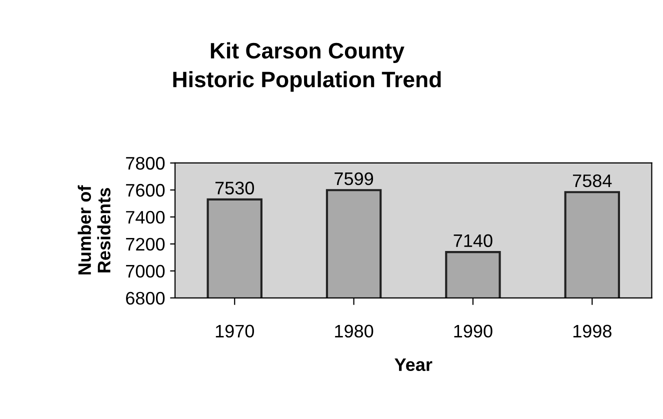 This screenshot has width=663, height=419. What do you see at coordinates (413, 365) in the screenshot?
I see `x-axis-title: Year` at bounding box center [413, 365].